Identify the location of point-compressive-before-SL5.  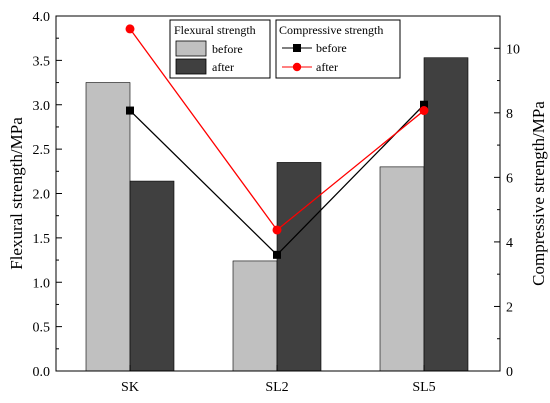
(424, 104).